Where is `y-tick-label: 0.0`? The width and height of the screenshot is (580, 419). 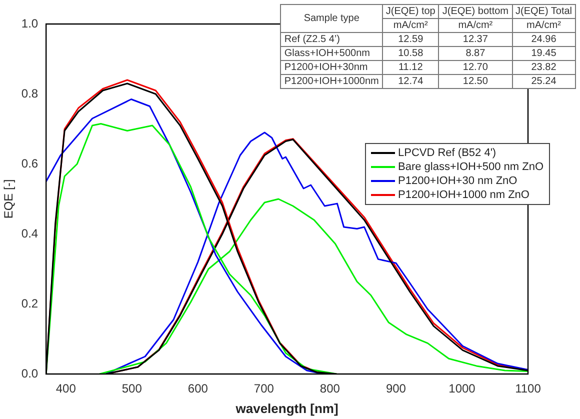
y-tick-label: 0.0 is located at coordinates (29, 373).